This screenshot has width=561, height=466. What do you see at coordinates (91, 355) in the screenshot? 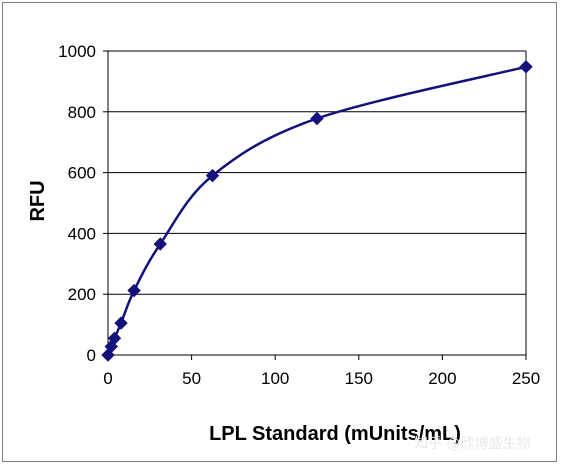
I see `y-tick-label-0: 0` at bounding box center [91, 355].